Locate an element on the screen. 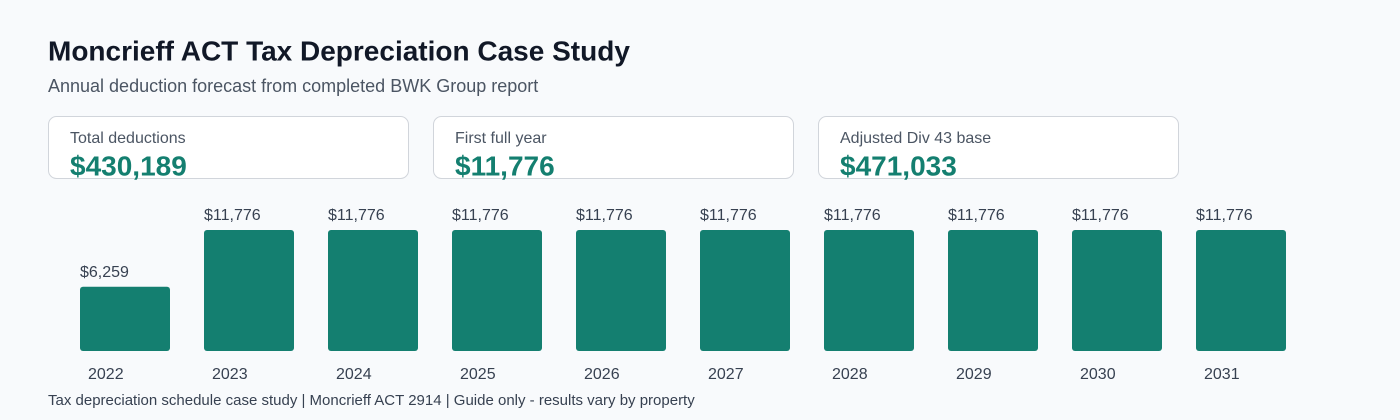 This screenshot has height=420, width=1400. x-tick-label: 2027 is located at coordinates (726, 374).